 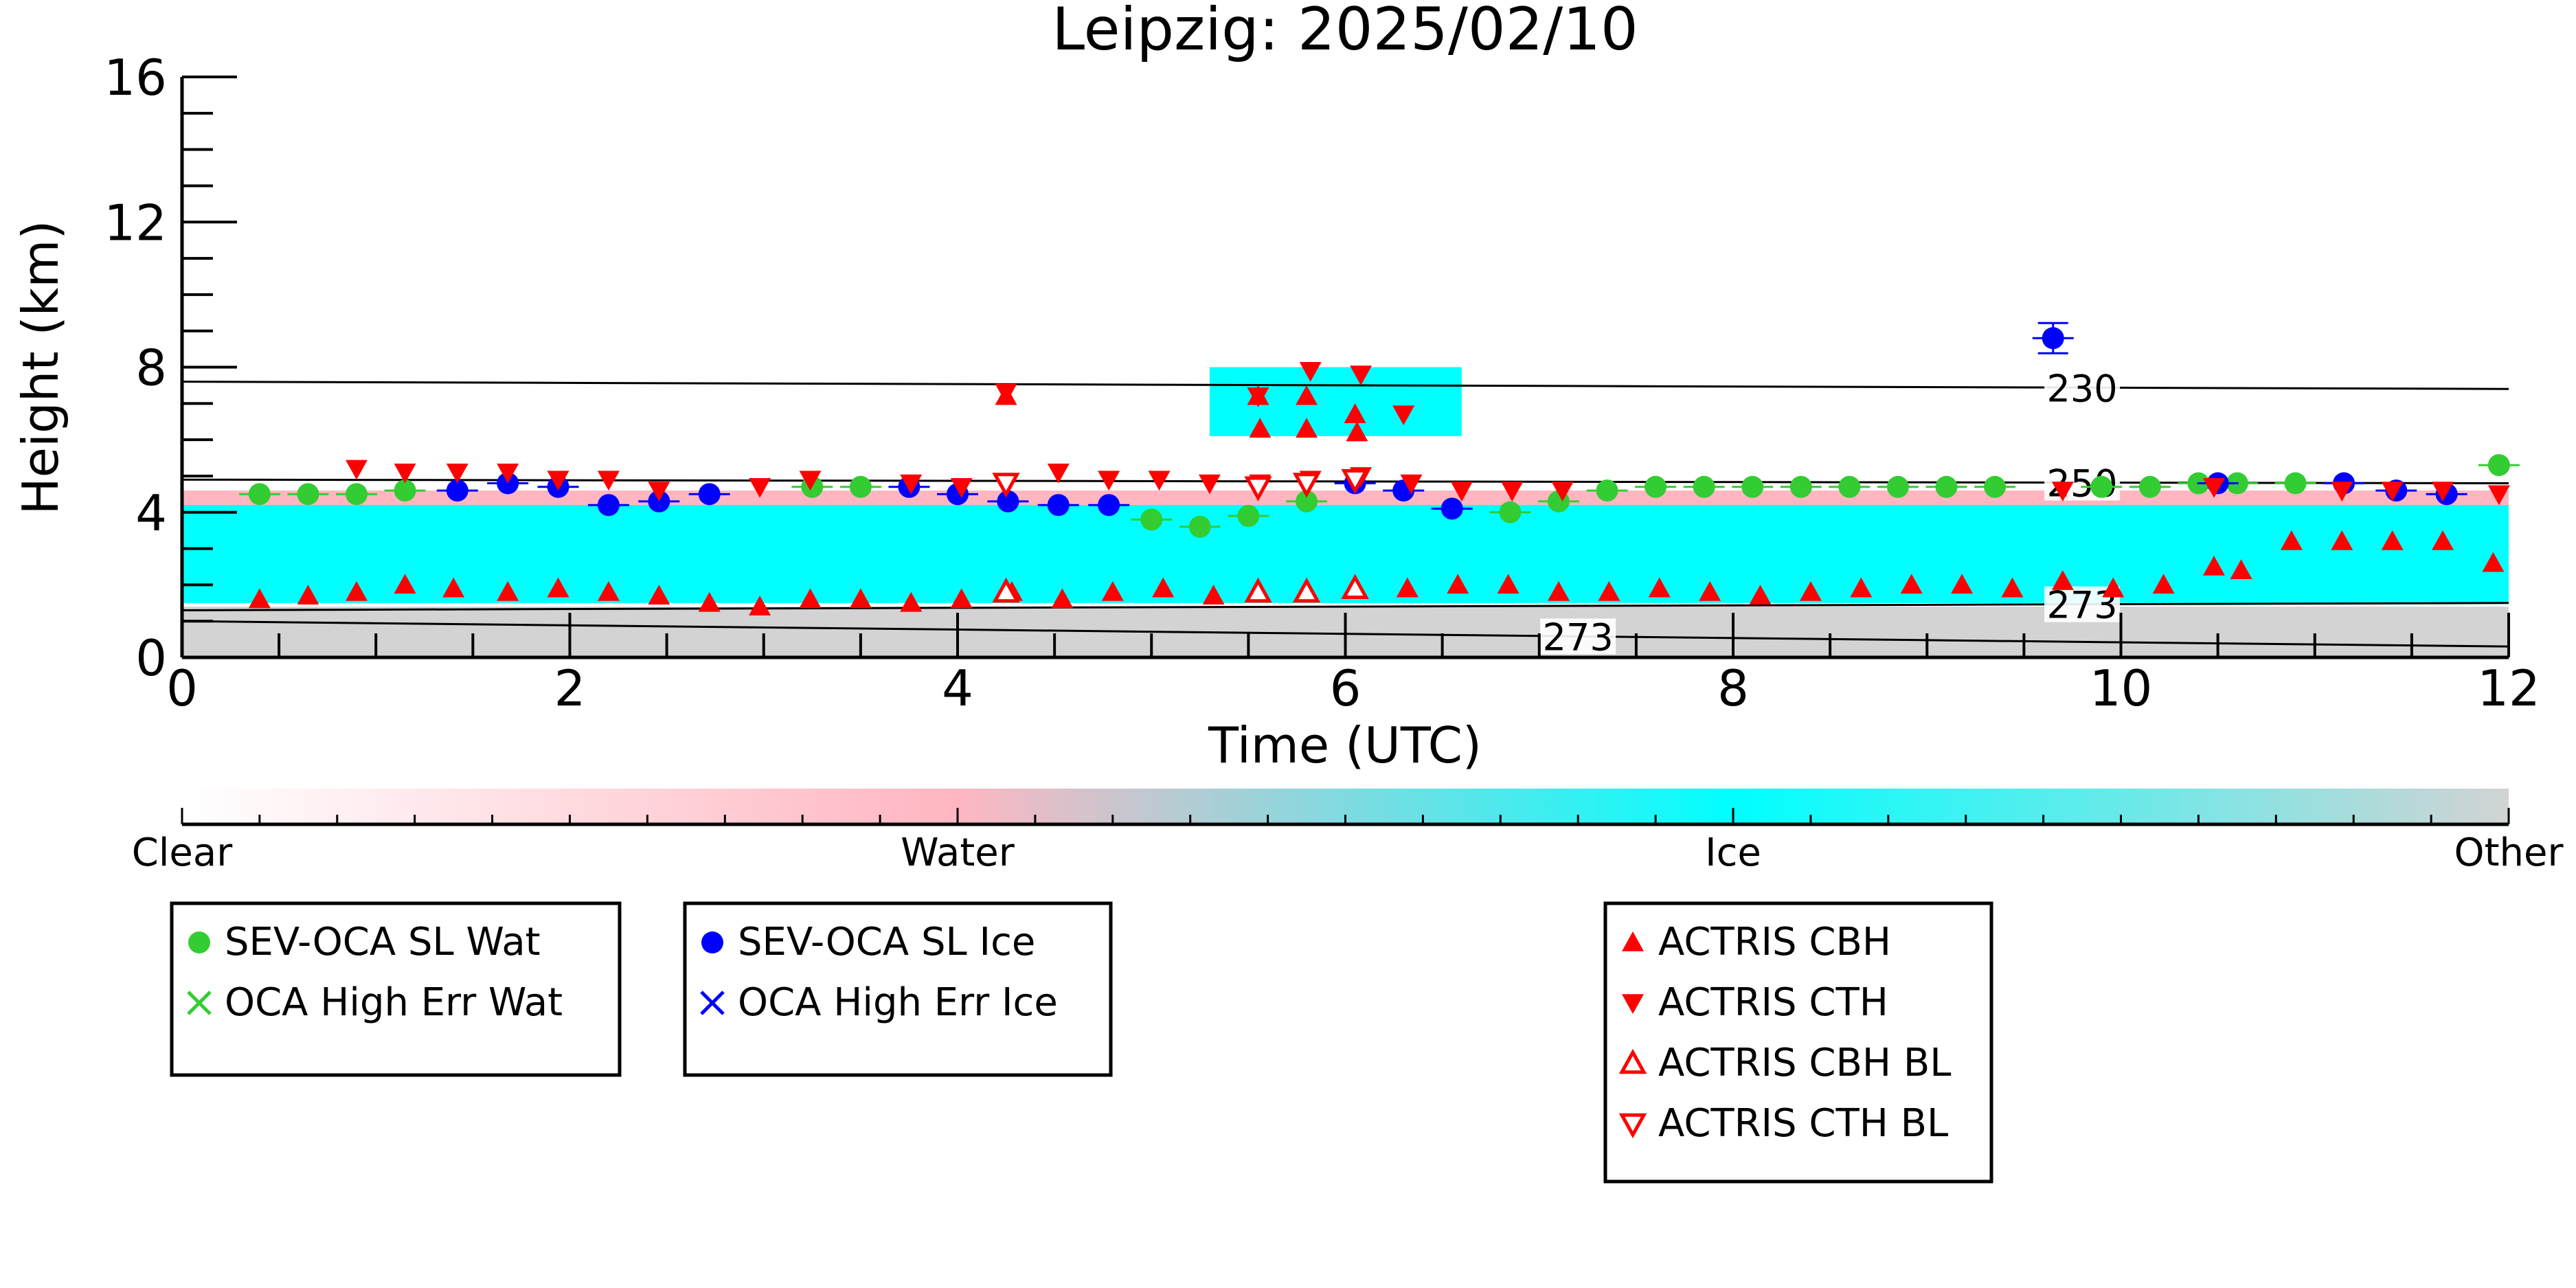 What do you see at coordinates (135, 222) in the screenshot?
I see `y-tick-label: 12` at bounding box center [135, 222].